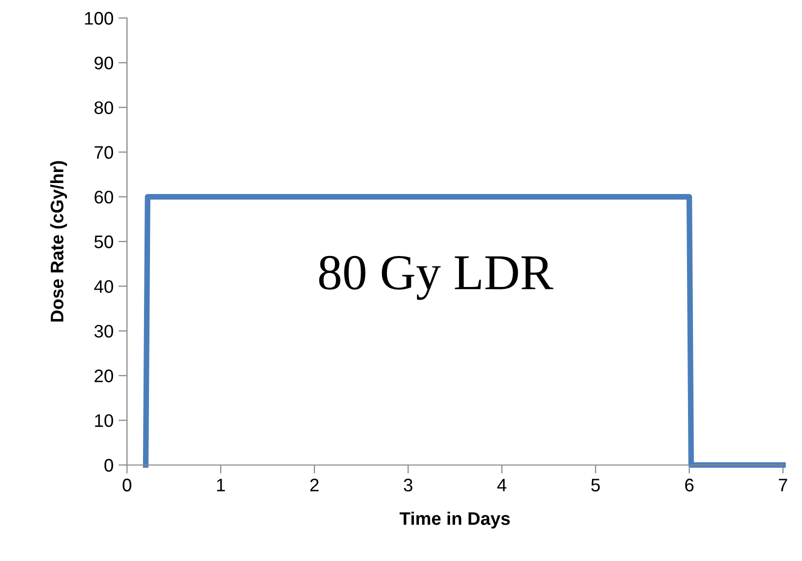 The image size is (802, 561). Describe the element at coordinates (109, 465) in the screenshot. I see `y-tick-label: 0` at that location.